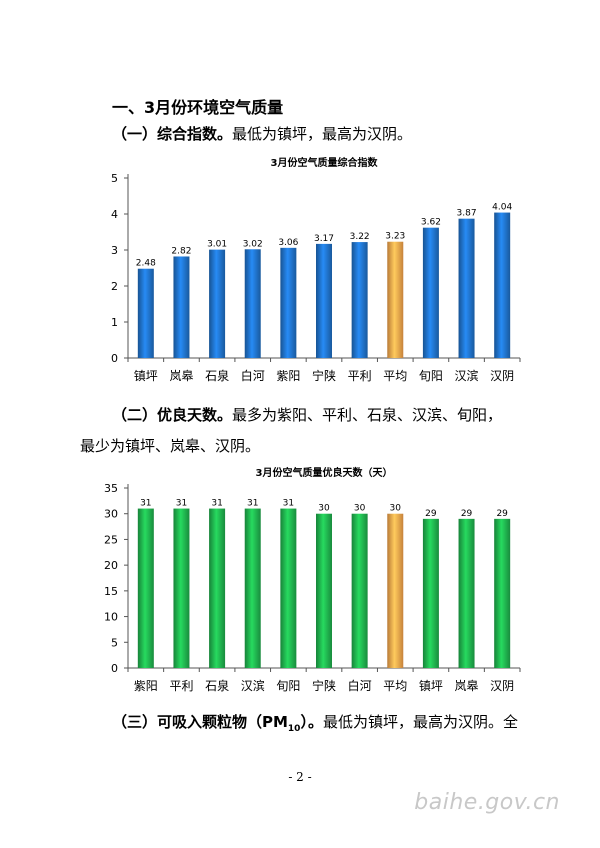 The height and width of the screenshot is (848, 600). What do you see at coordinates (111, 565) in the screenshot?
I see `y-tick-label: 20` at bounding box center [111, 565].